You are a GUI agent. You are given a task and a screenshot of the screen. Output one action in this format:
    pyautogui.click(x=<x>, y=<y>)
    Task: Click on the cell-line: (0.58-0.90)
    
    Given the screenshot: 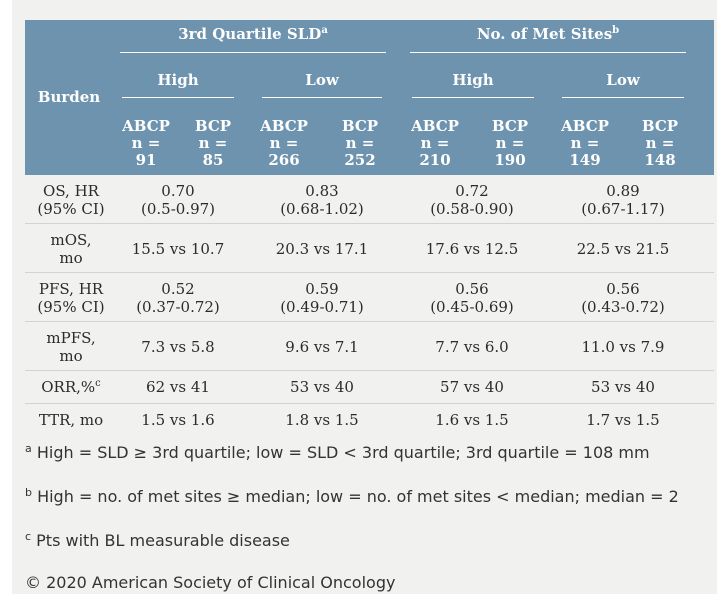 What is the action you would take?
    pyautogui.click(x=472, y=209)
    